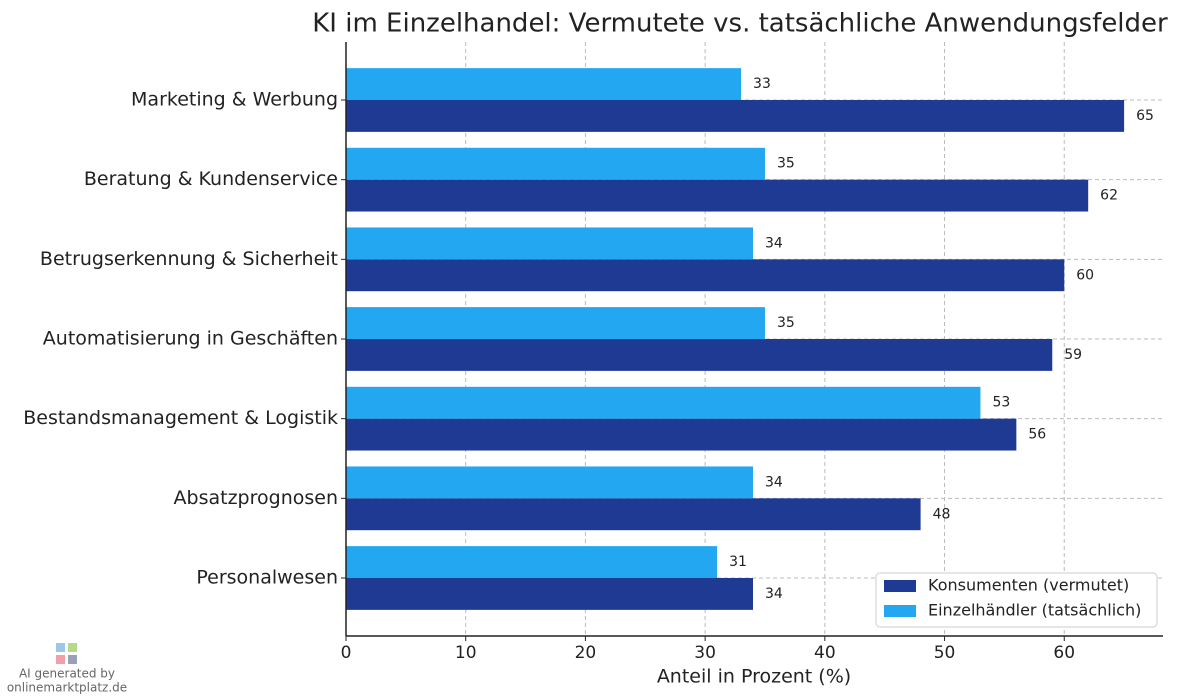  Describe the element at coordinates (1034, 610) in the screenshot. I see `legend-label: Einzelhändler (tatsächlich)` at that location.